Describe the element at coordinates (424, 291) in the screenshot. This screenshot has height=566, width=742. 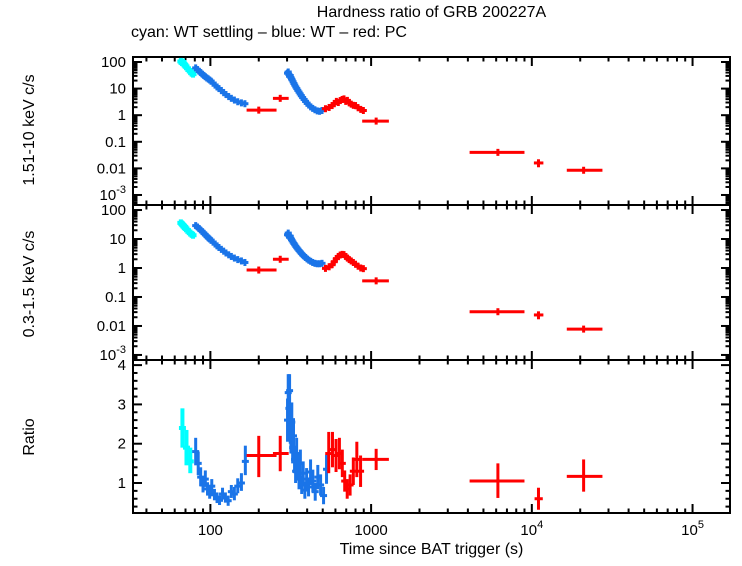
I see `series-soft-red` at that location.